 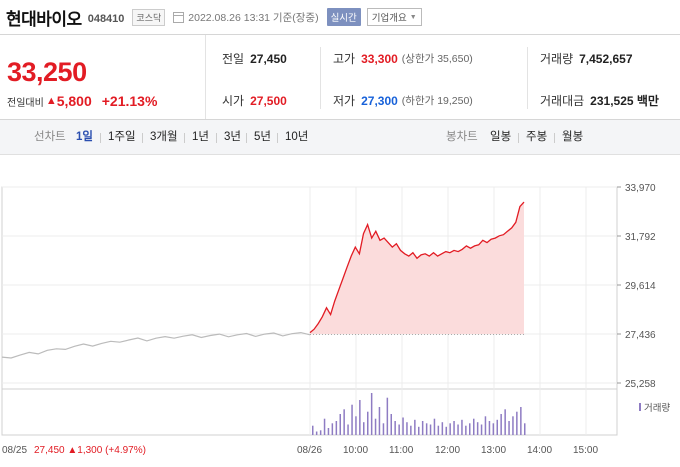 What do you see at coordinates (50, 137) in the screenshot?
I see `line-chart-label: 선차트` at bounding box center [50, 137].